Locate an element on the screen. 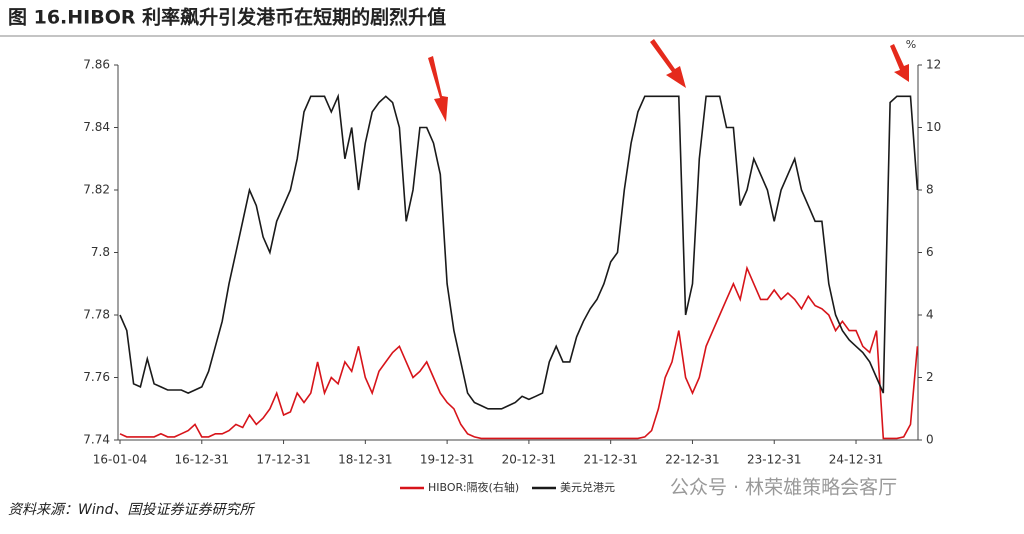  y2-tick-label: 8 is located at coordinates (930, 190).